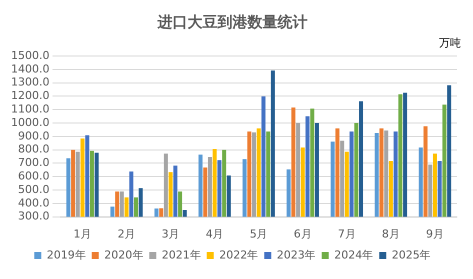 The height and width of the screenshot is (279, 473). What do you see at coordinates (34, 189) in the screenshot?
I see `y-tick-label: 500.0` at bounding box center [34, 189].